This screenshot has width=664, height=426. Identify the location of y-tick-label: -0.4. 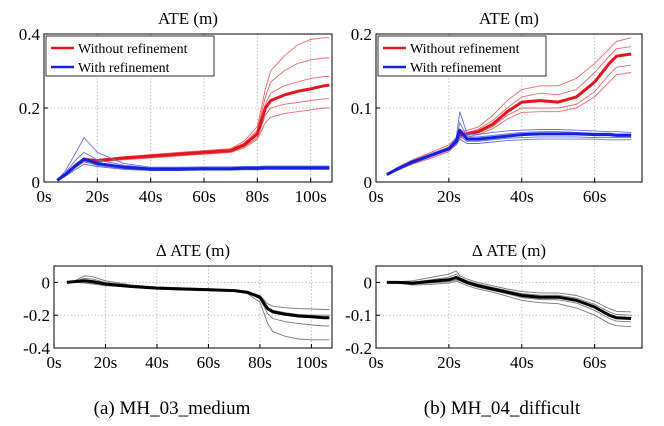
(36, 348).